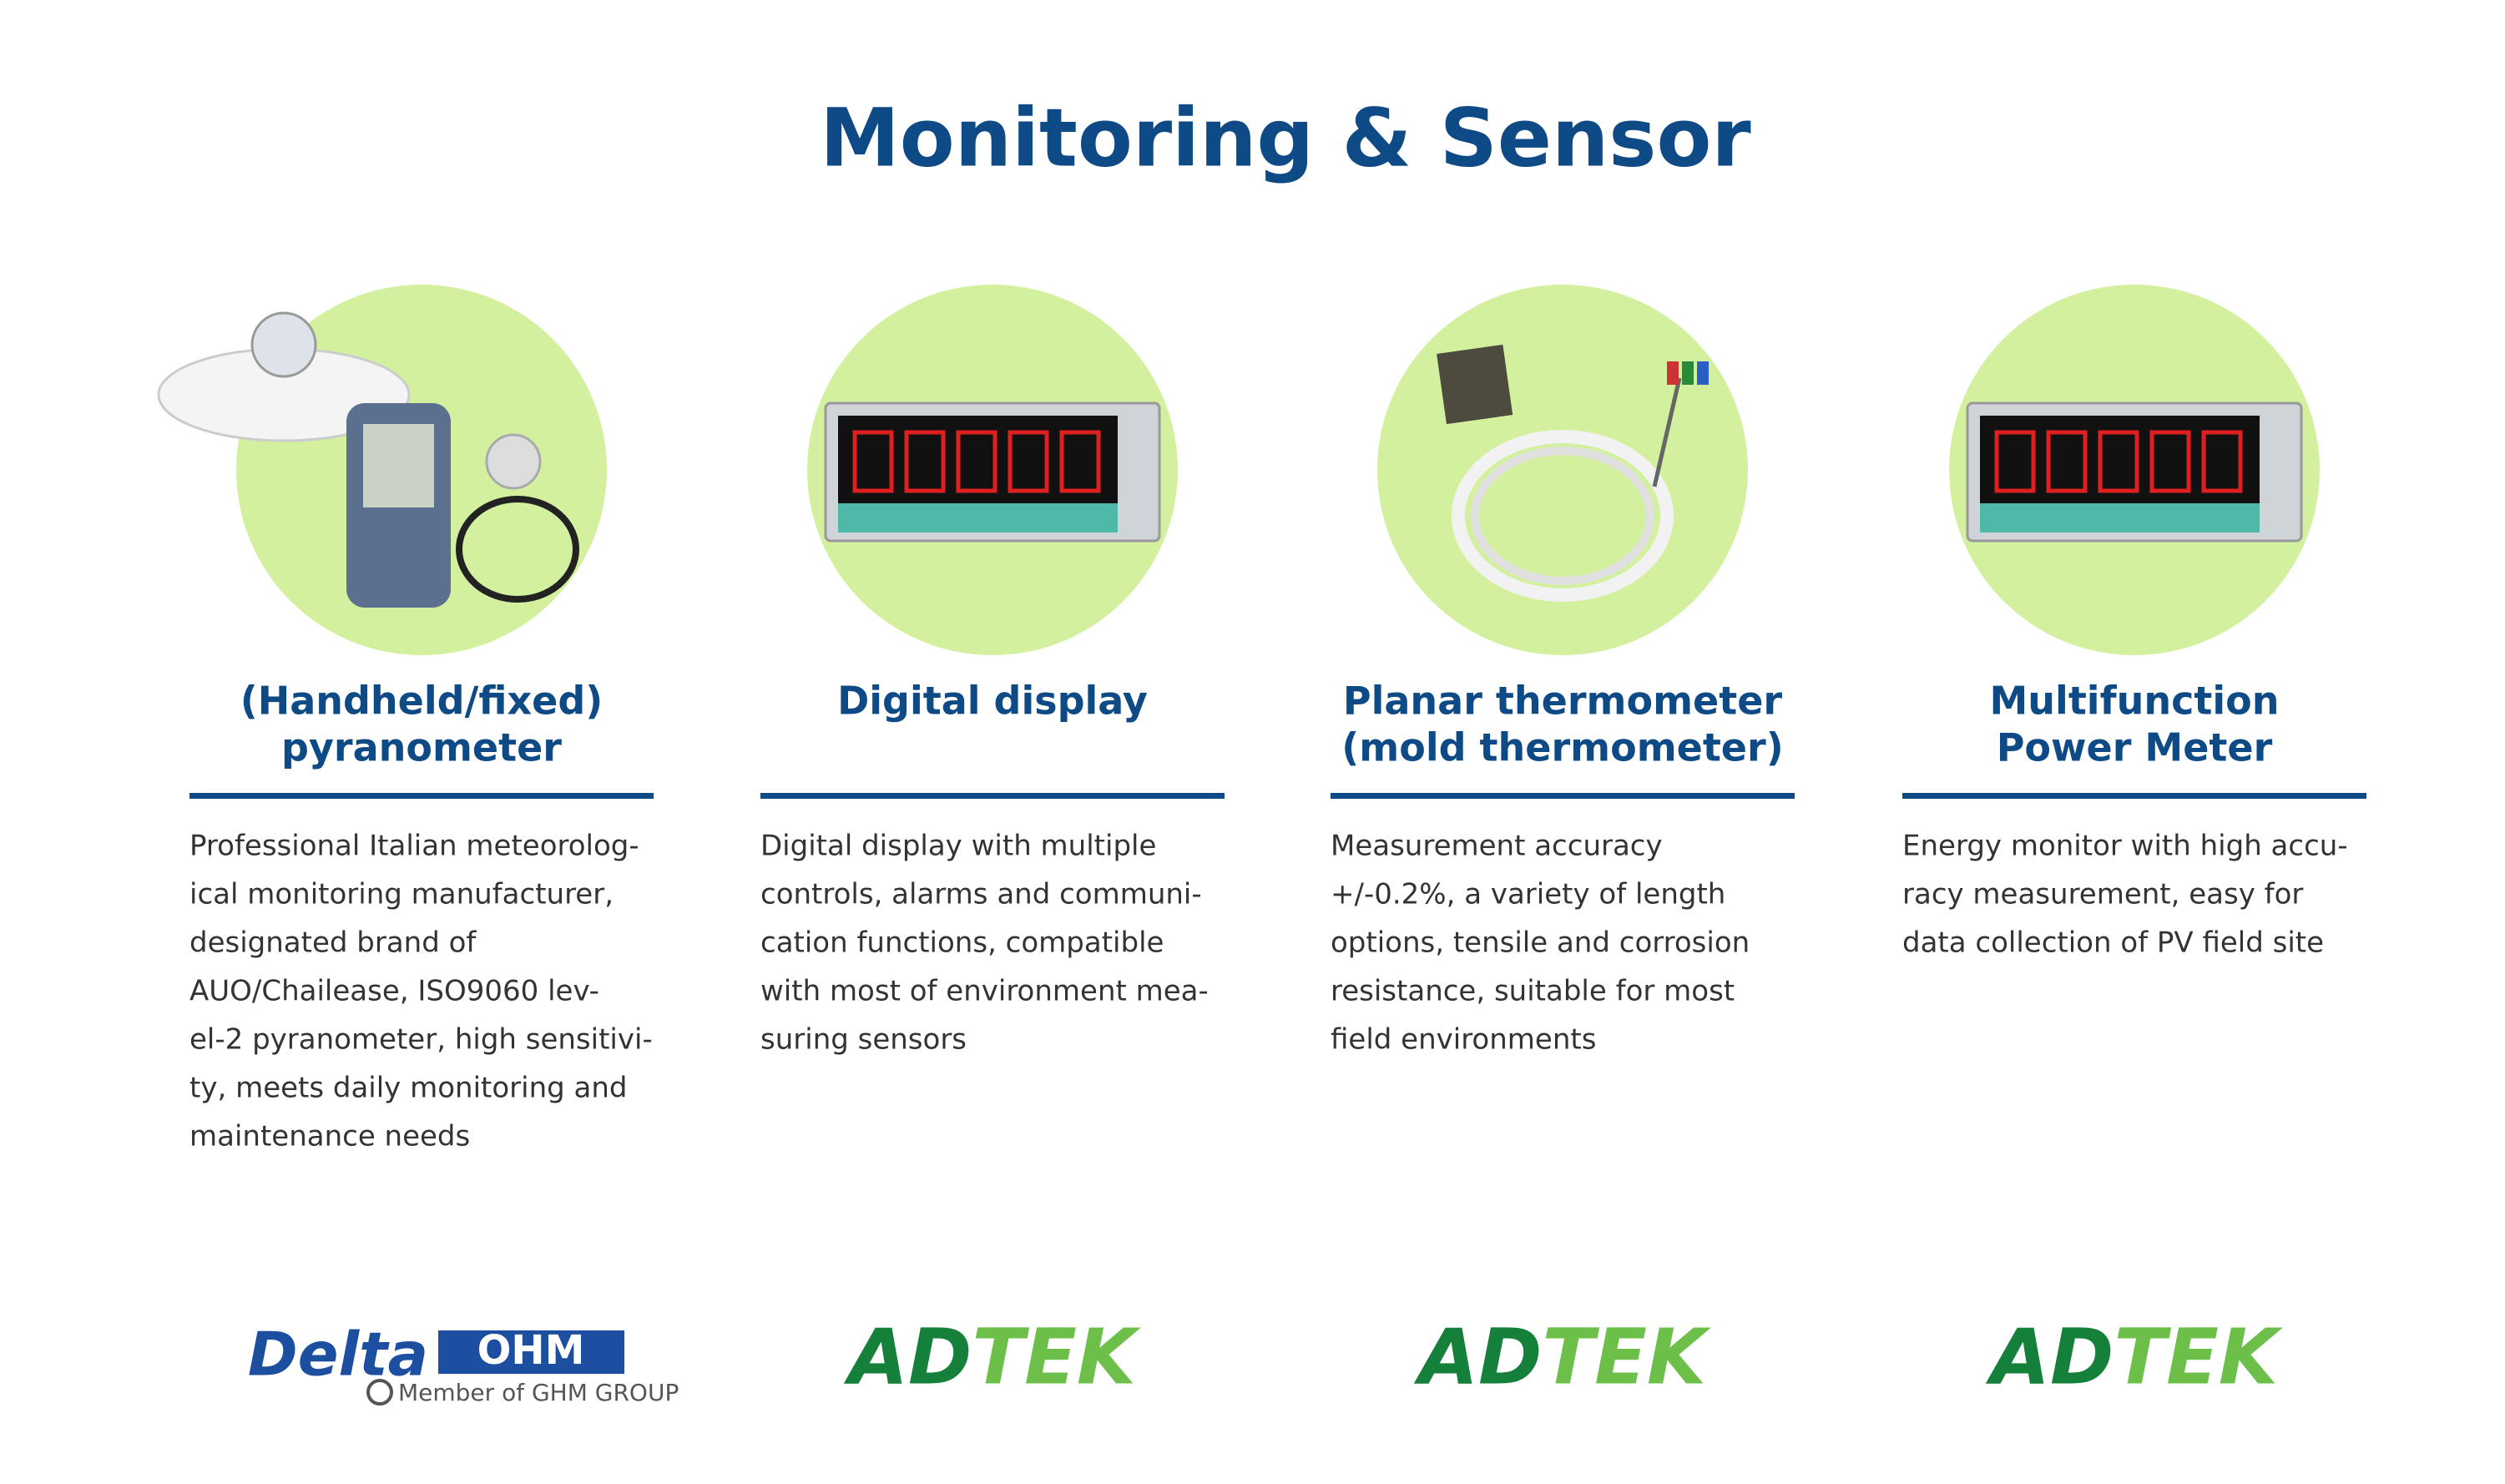 The height and width of the screenshot is (1484, 2505). I want to click on product-description: data collection of PV field site, so click(2113, 943).